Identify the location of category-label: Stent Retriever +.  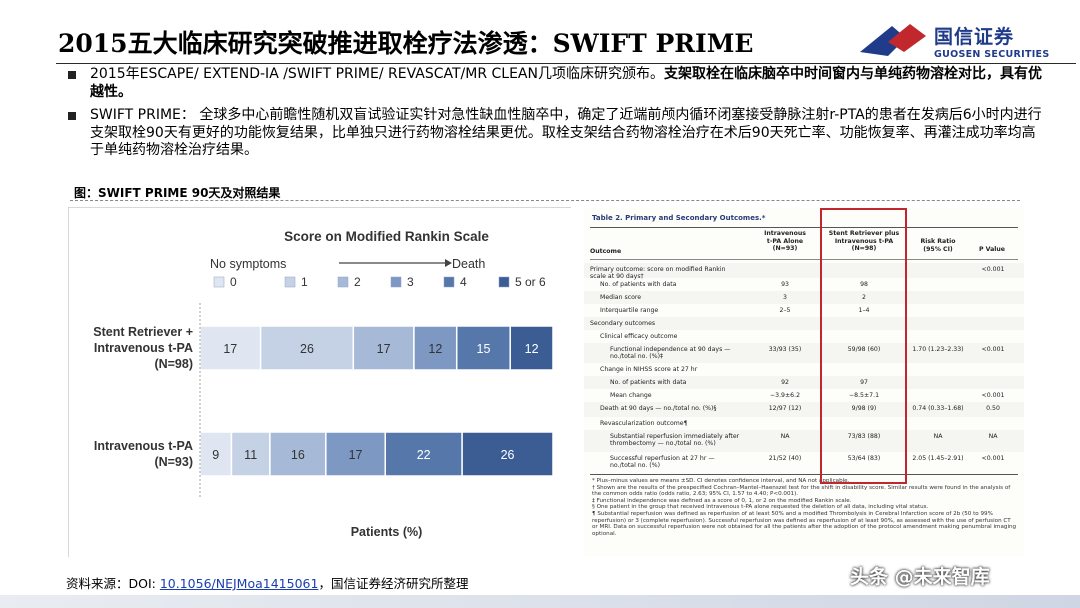
(143, 332).